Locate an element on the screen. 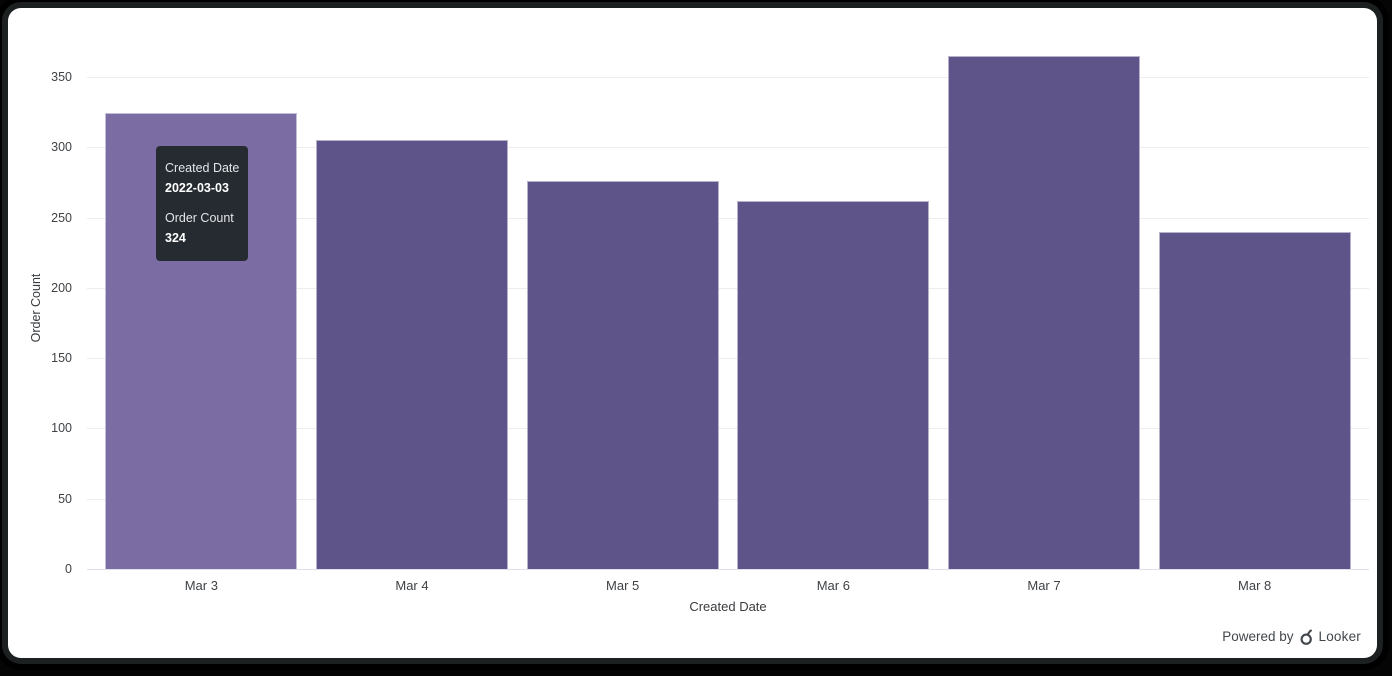 This screenshot has height=676, width=1392. y-tick-label-250: 250 is located at coordinates (61, 217).